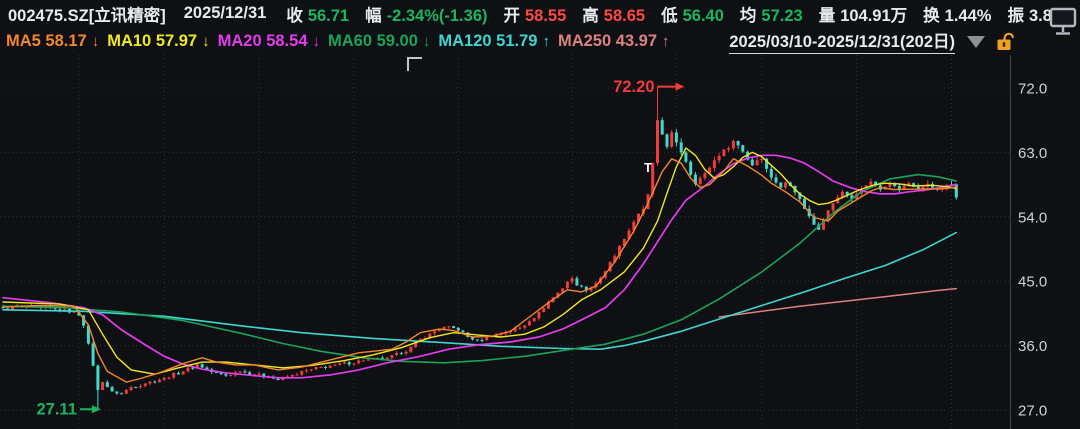 This screenshot has width=1080, height=429. What do you see at coordinates (373, 15) in the screenshot?
I see `field-label: 幅` at bounding box center [373, 15].